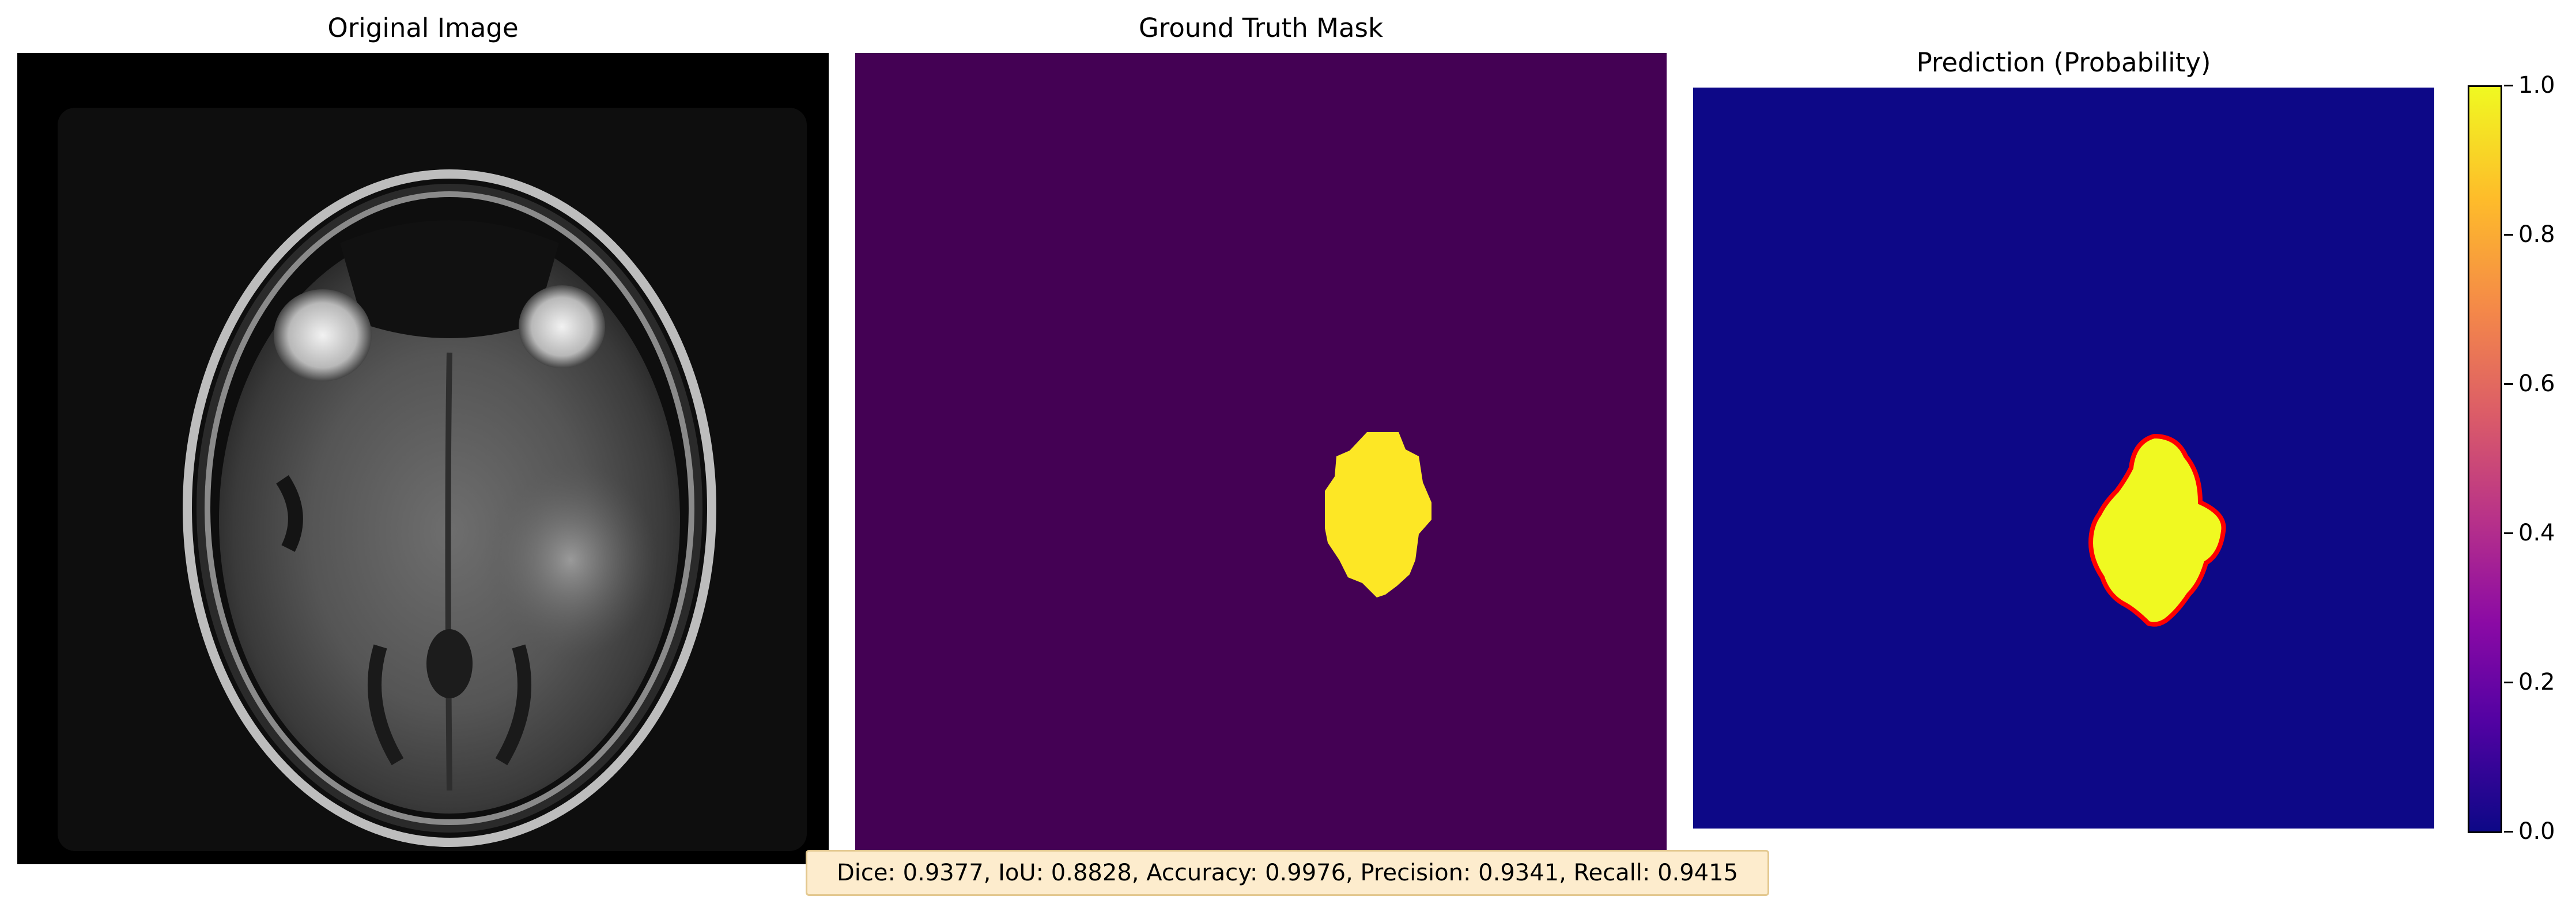 This screenshot has width=2576, height=904. Describe the element at coordinates (2536, 86) in the screenshot. I see `colorbar-tick-label: 1.0` at that location.